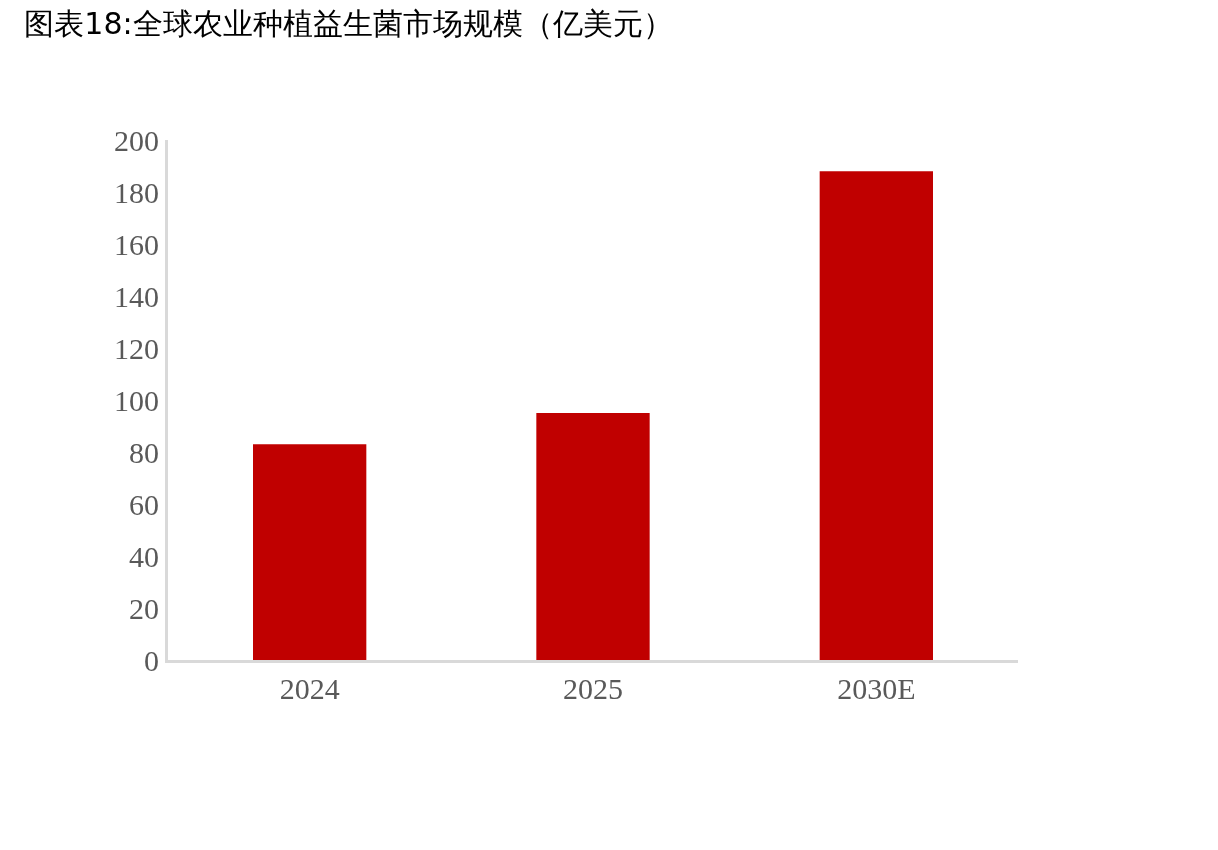 This screenshot has height=850, width=1218. What do you see at coordinates (144, 452) in the screenshot?
I see `y-tick-label: 80` at bounding box center [144, 452].